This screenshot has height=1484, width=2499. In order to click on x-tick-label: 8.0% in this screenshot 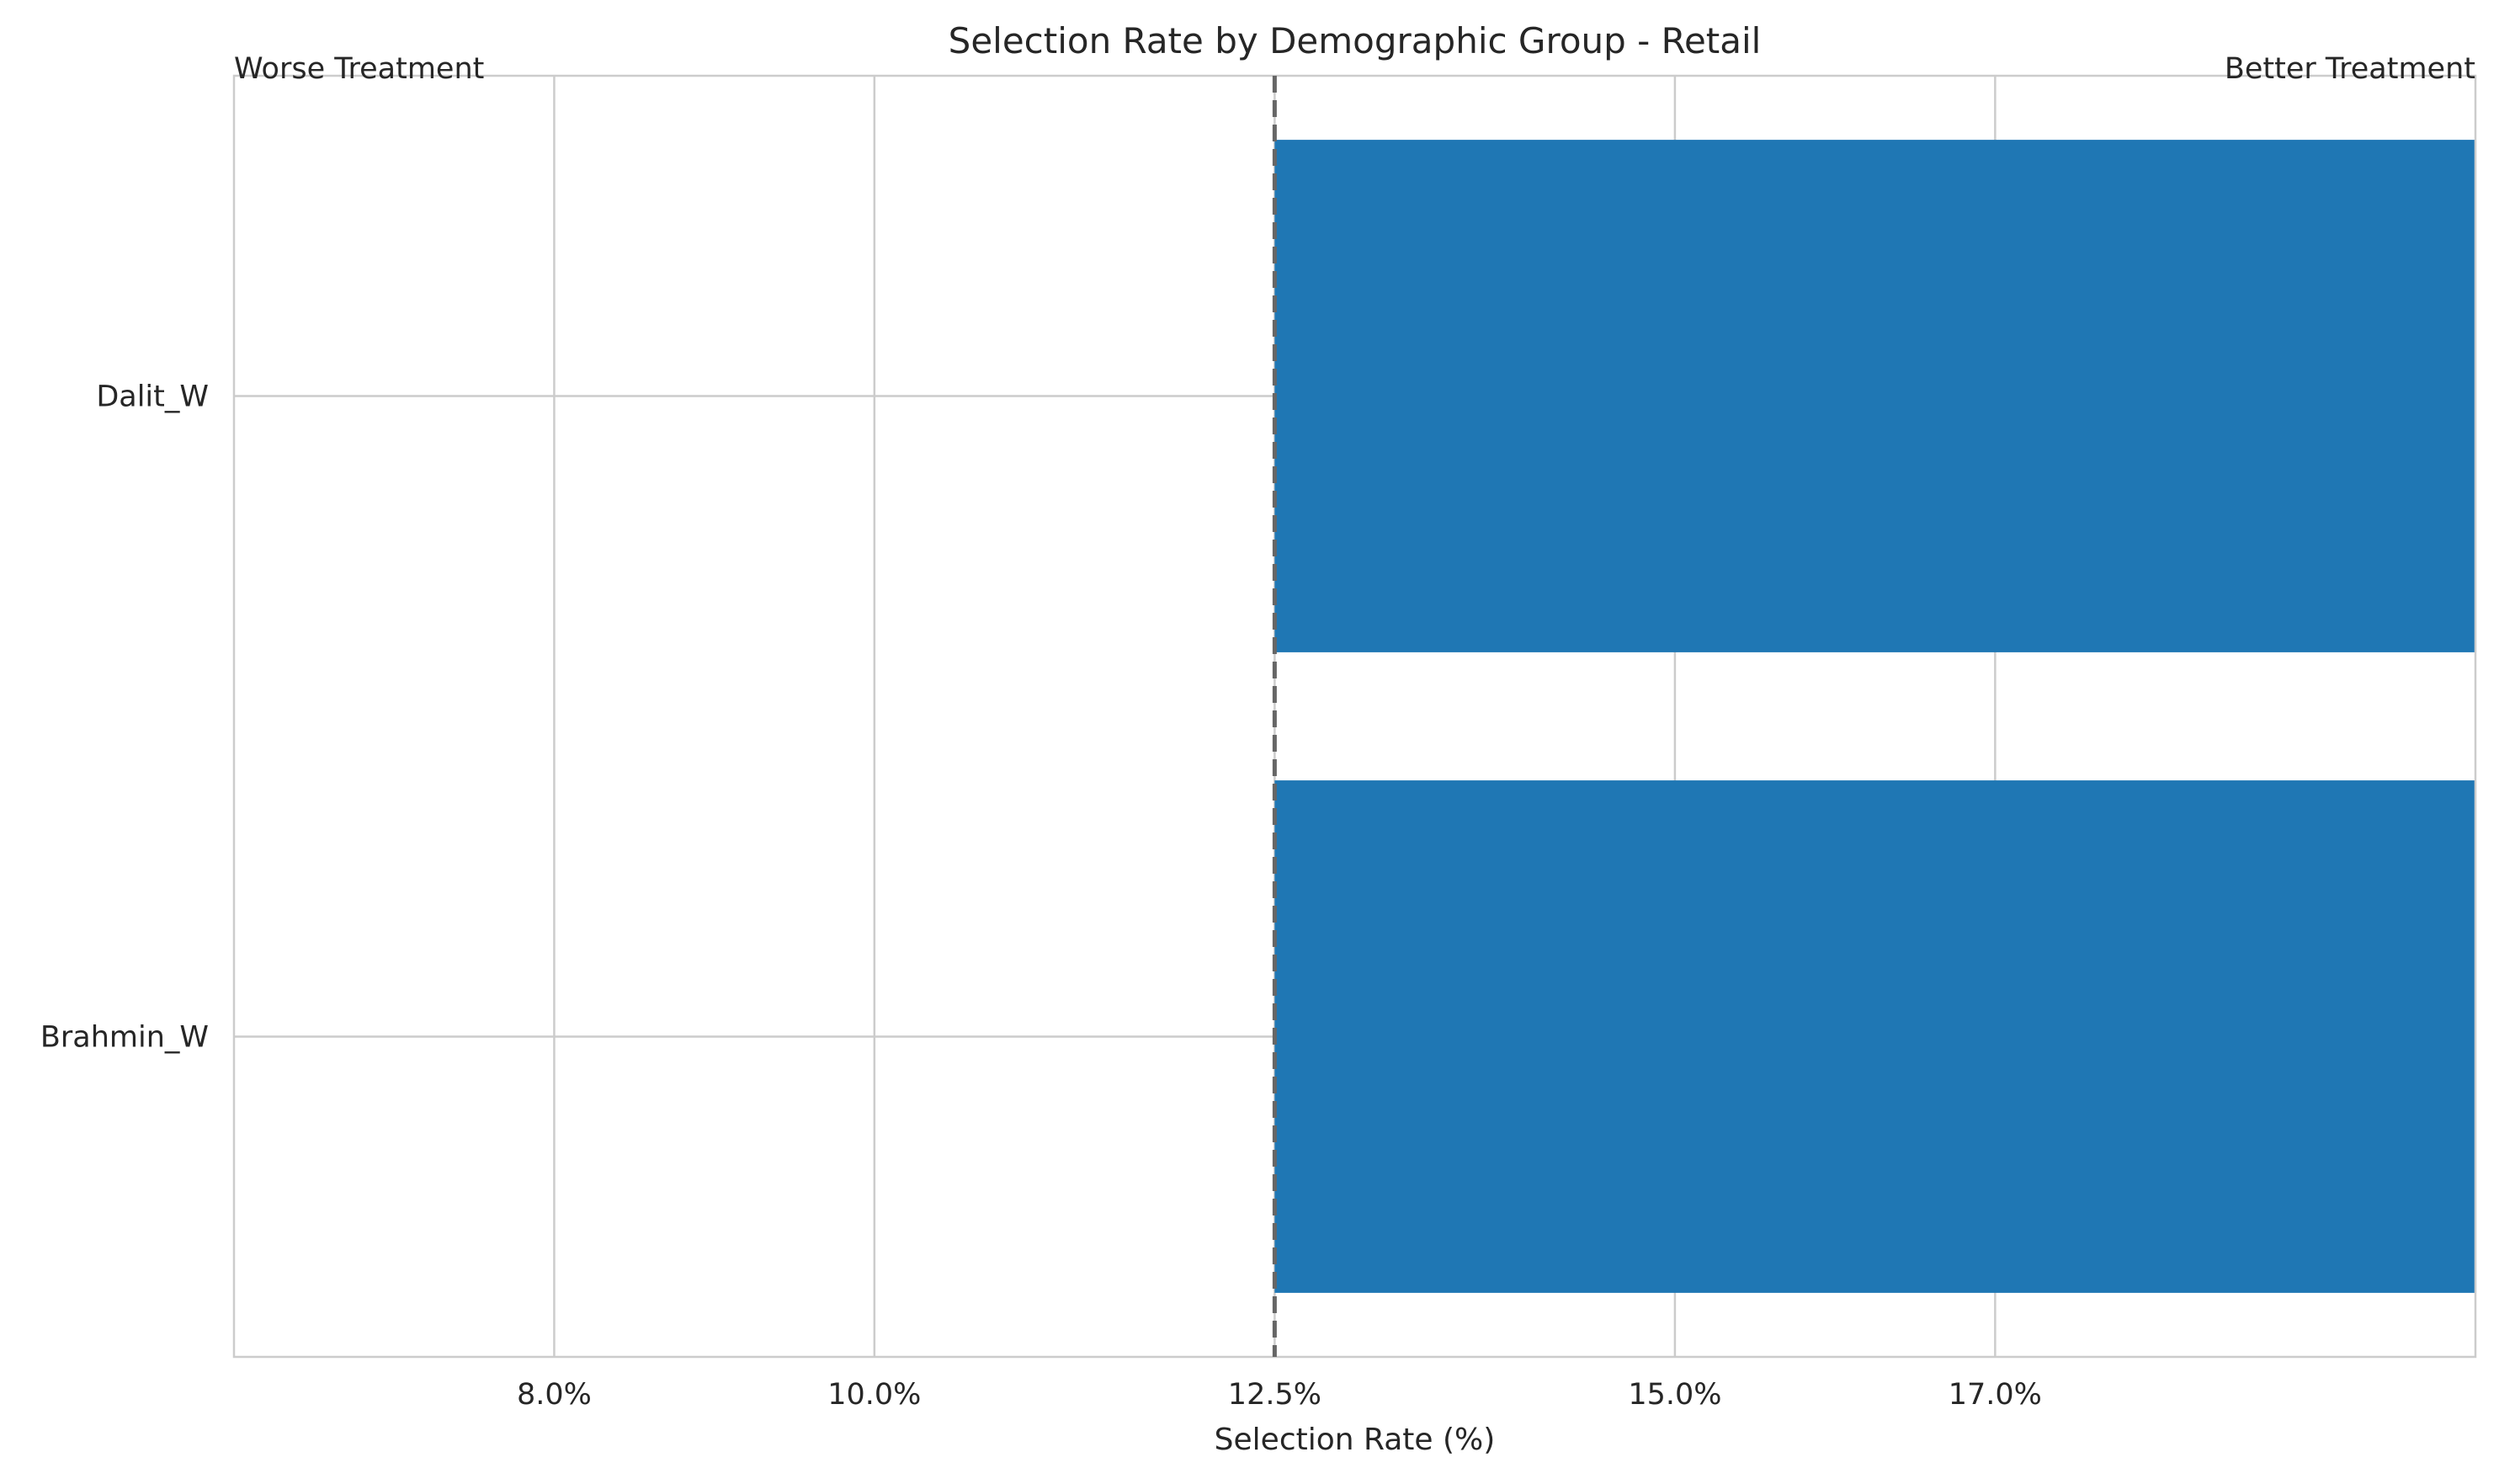, I will do `click(554, 1395)`.